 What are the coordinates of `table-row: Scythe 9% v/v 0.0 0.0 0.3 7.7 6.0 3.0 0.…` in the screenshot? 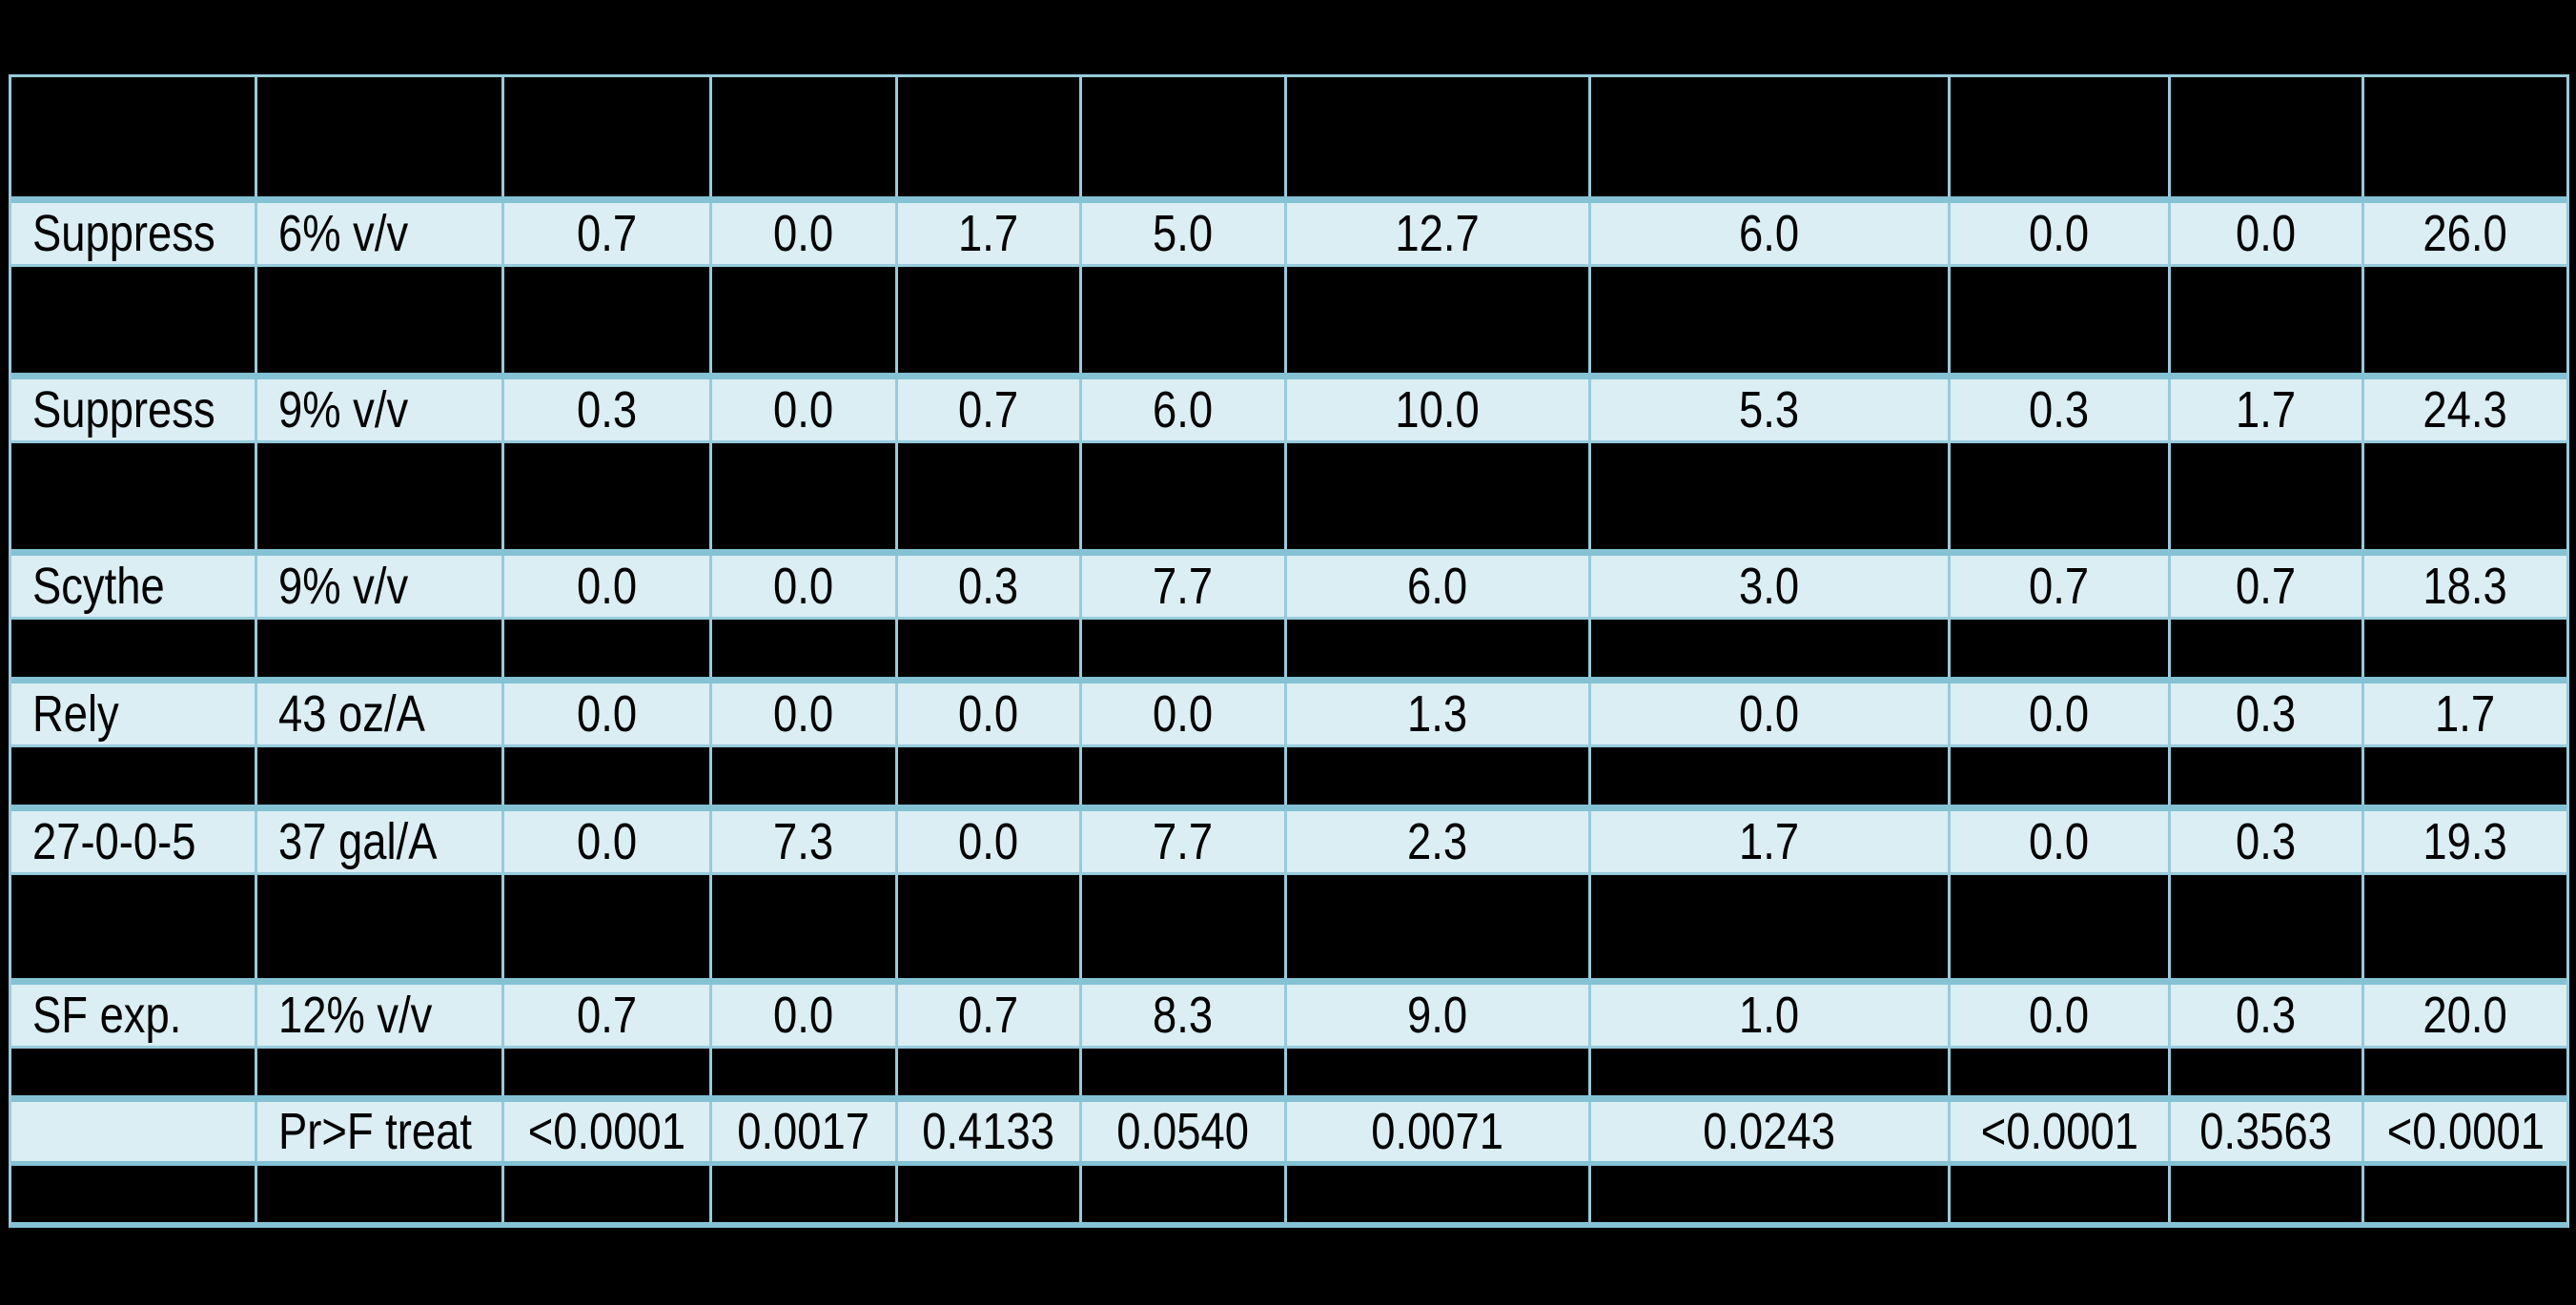 It's located at (1288, 584).